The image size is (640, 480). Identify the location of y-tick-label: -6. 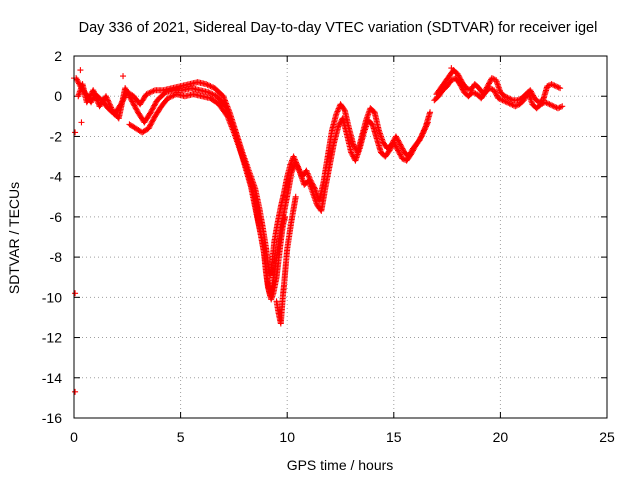
(56, 217).